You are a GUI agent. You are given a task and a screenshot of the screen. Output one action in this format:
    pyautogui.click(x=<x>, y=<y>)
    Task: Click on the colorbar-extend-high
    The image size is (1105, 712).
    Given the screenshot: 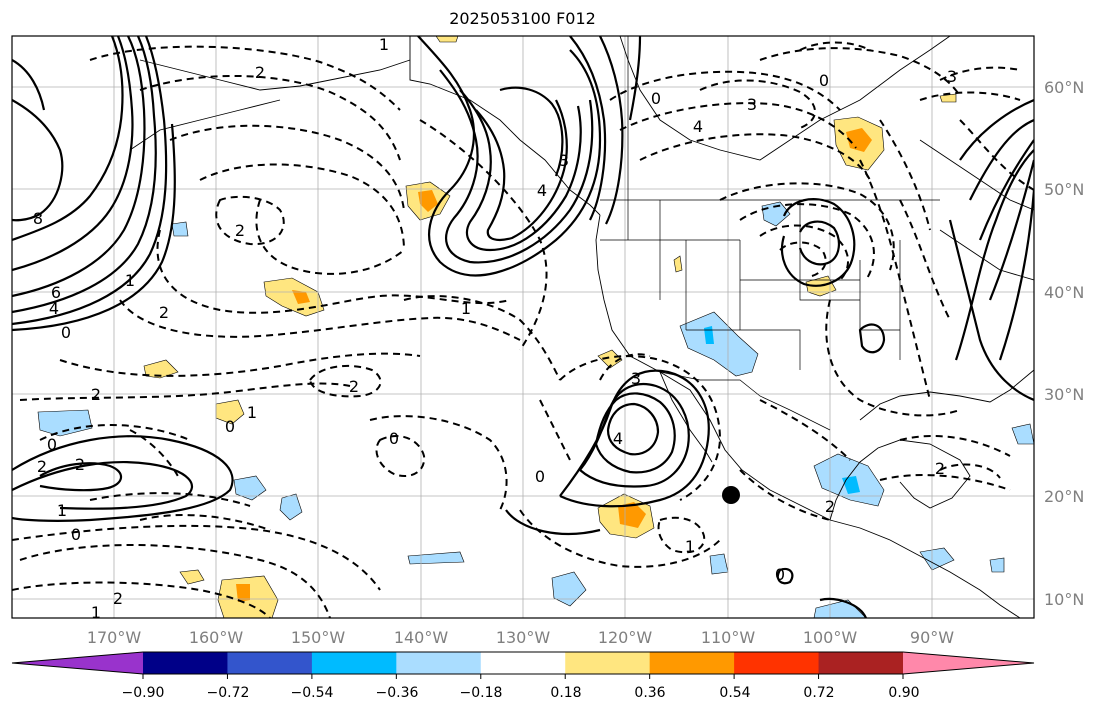 What is the action you would take?
    pyautogui.click(x=968, y=663)
    